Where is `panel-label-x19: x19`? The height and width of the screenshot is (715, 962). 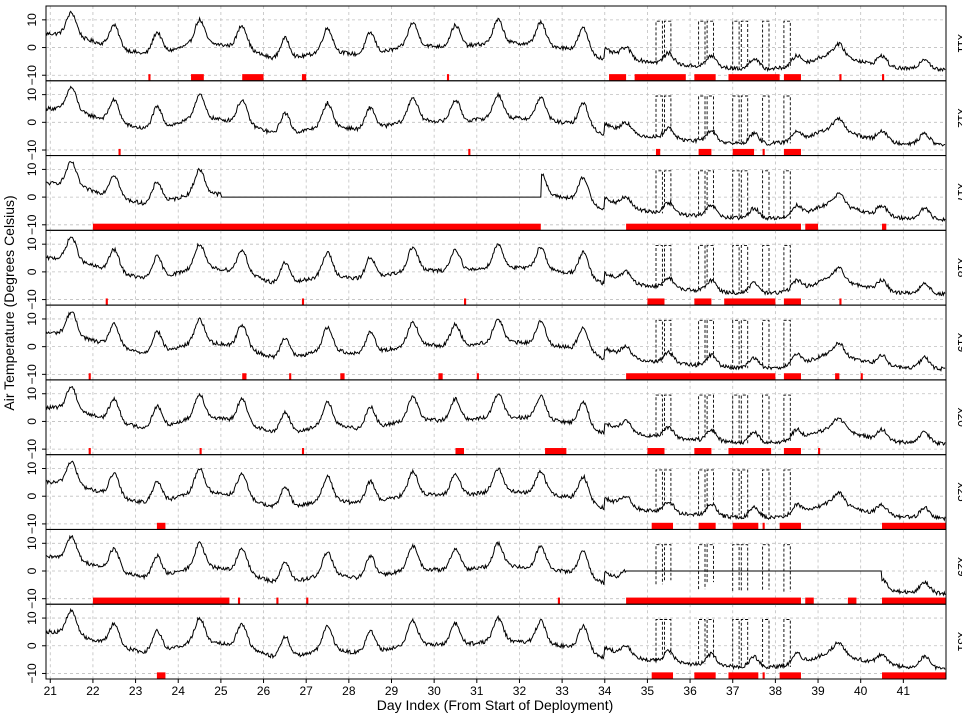
panel-label-x19: x19 is located at coordinates (958, 343).